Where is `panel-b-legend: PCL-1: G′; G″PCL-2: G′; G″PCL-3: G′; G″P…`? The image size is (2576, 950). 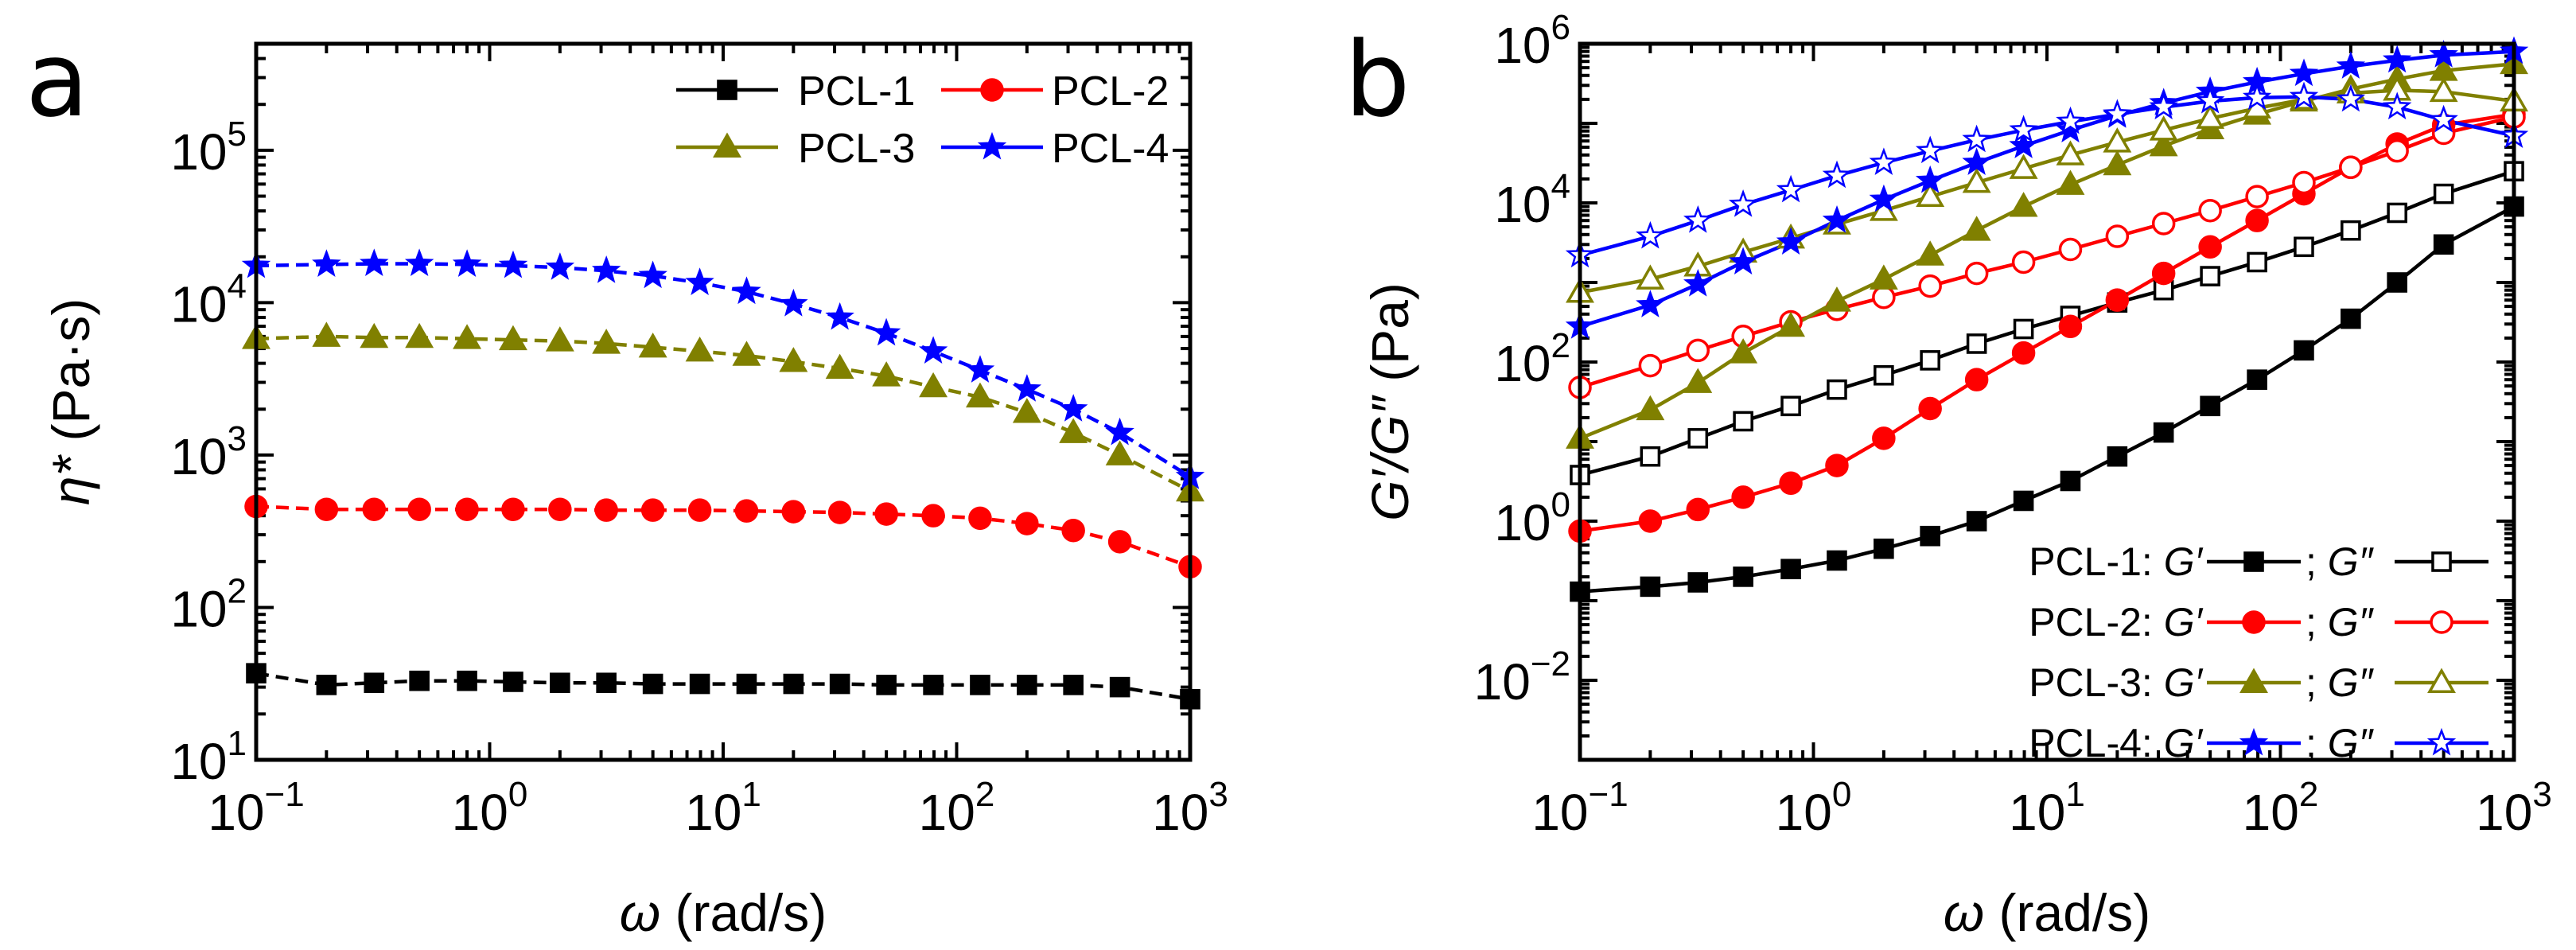 panel-b-legend: PCL-1: G′; G″PCL-2: G′; G″PCL-3: G′; G″P… is located at coordinates (2259, 652).